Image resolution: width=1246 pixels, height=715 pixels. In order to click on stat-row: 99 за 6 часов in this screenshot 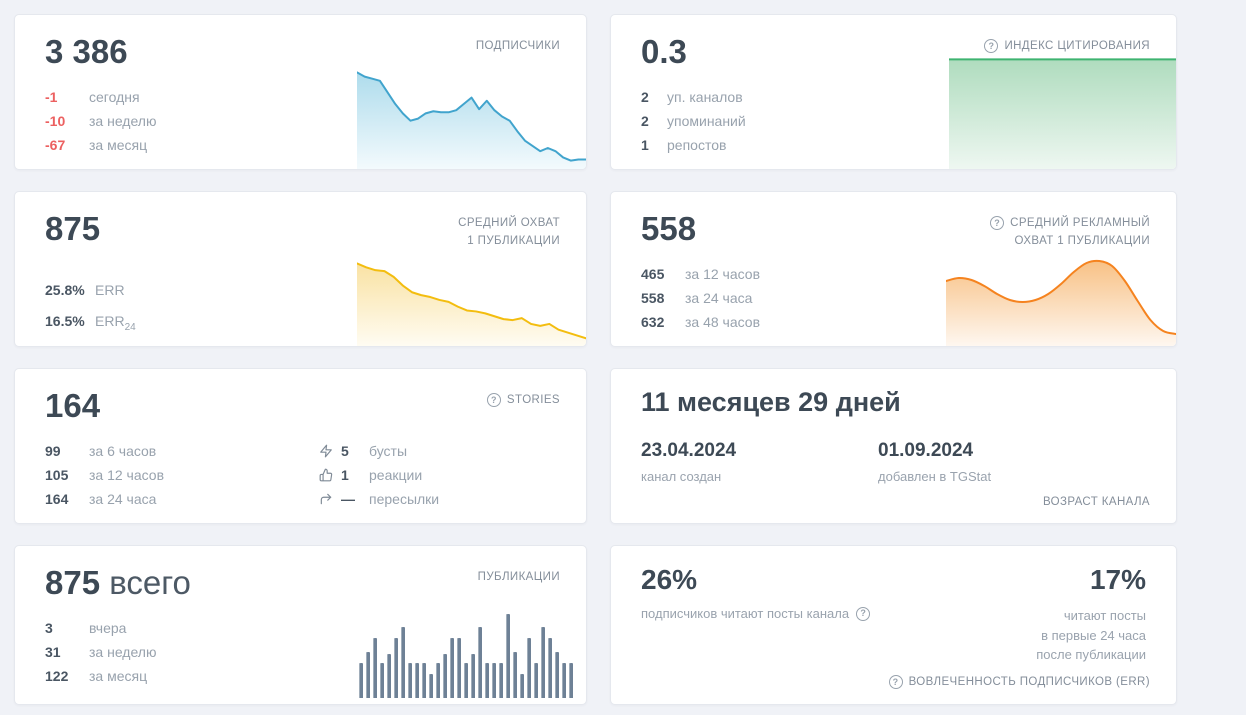, I will do `click(182, 451)`.